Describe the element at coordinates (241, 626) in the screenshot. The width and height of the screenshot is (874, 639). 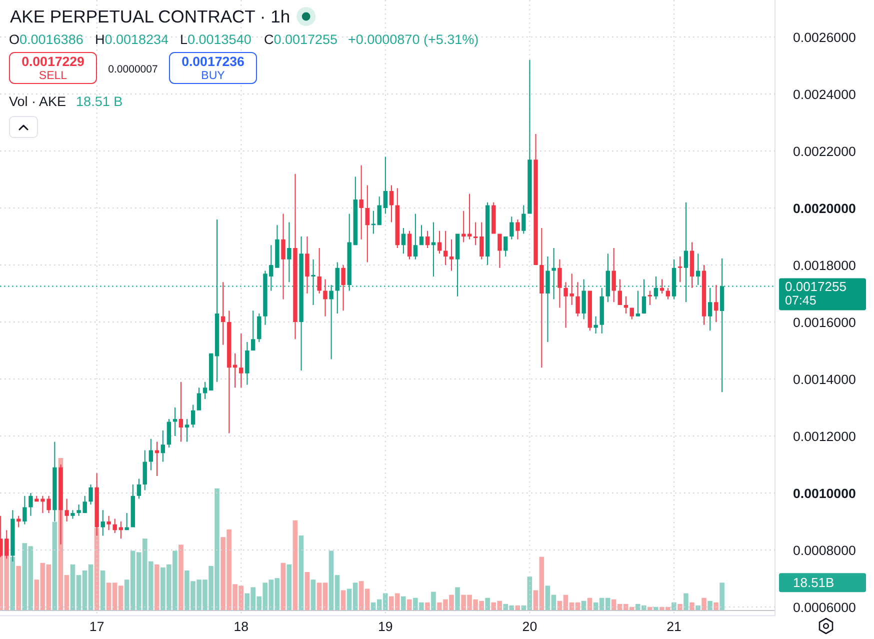
I see `x-tick-label: 18` at that location.